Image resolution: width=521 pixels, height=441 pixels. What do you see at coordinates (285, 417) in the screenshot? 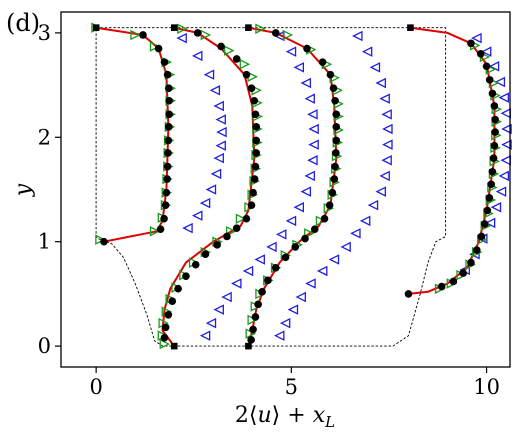
I see `x-axis-label: 2⟨u⟩ + xL` at bounding box center [285, 417].